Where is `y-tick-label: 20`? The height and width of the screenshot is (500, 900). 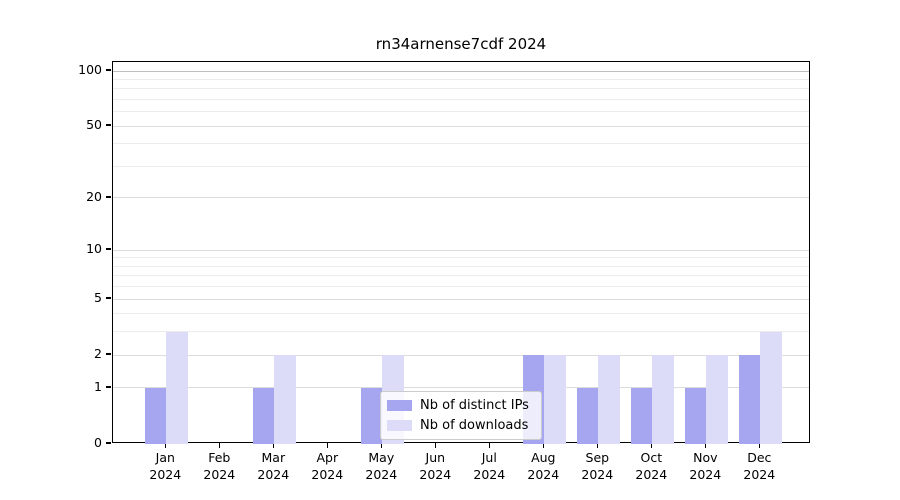
y-tick-label: 20 is located at coordinates (94, 196).